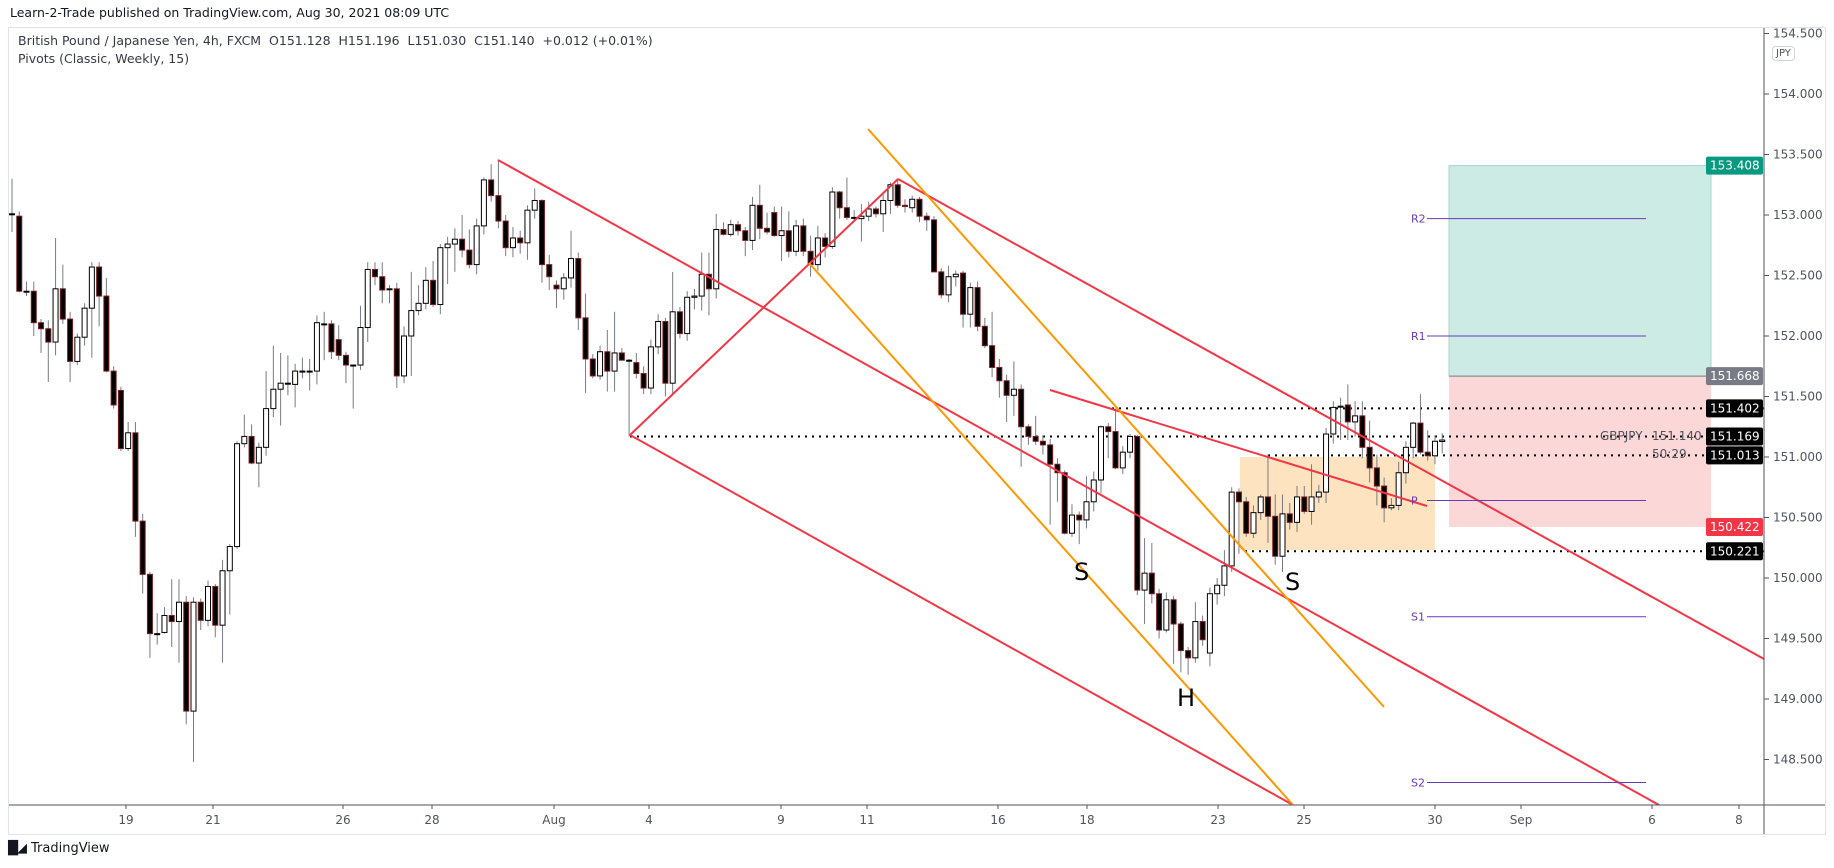 This screenshot has height=868, width=1834. Describe the element at coordinates (1798, 94) in the screenshot. I see `price-tick-label: 154.000` at that location.